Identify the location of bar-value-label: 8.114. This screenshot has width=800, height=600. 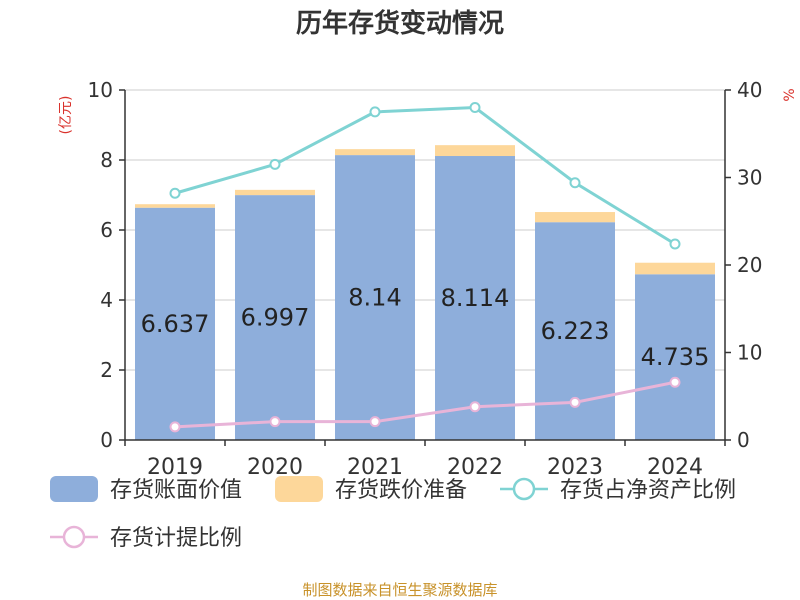
(475, 298).